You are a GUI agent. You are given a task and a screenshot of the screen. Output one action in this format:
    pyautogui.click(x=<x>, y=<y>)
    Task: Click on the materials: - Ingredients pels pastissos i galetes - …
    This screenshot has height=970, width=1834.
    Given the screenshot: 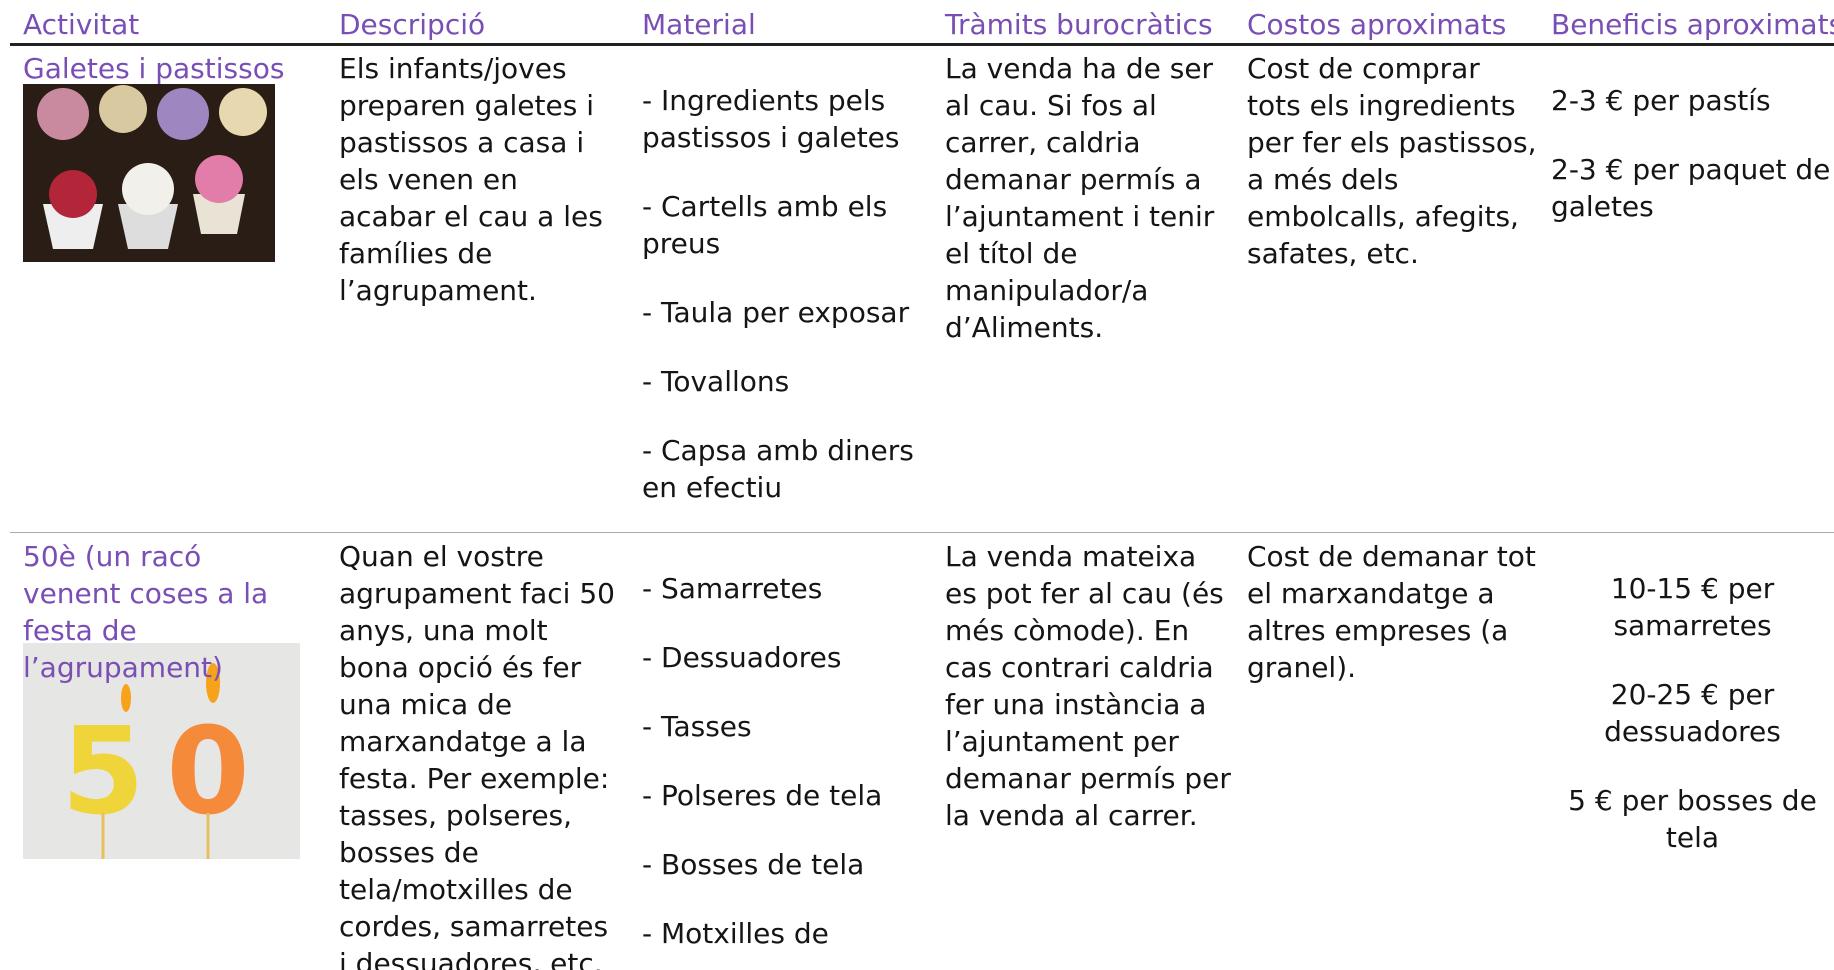 What is the action you would take?
    pyautogui.click(x=782, y=310)
    